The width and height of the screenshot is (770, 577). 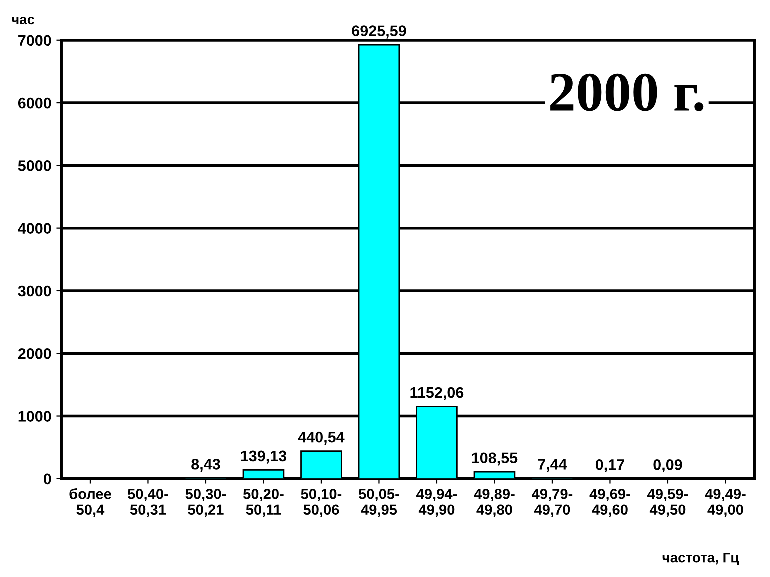 What do you see at coordinates (35, 354) in the screenshot?
I see `y-tick-label: 2000` at bounding box center [35, 354].